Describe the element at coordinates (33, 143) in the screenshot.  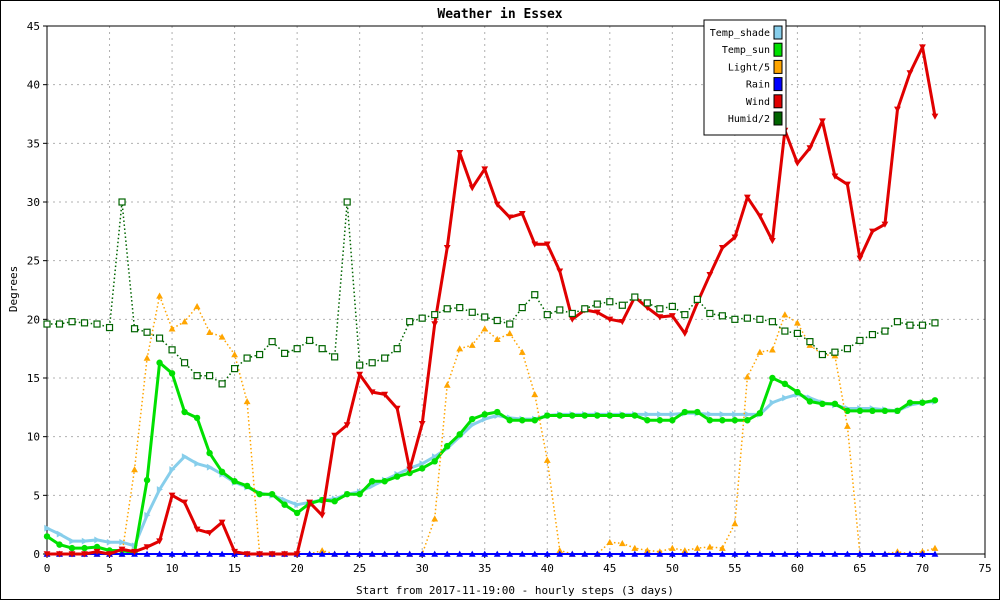
I see `y-tick-label: 35` at that location.